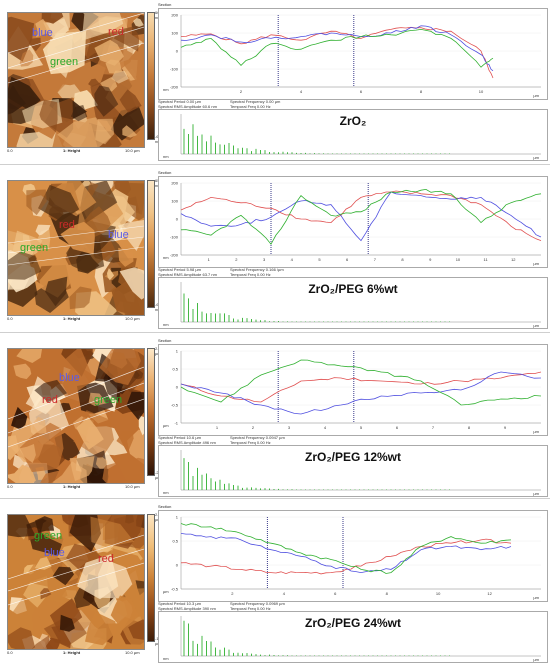 The height and width of the screenshot is (665, 550). I want to click on section-profile-plot: 1 0.5 0 -0.5 2 4 6 8 10 12 µm µm, so click(353, 556).